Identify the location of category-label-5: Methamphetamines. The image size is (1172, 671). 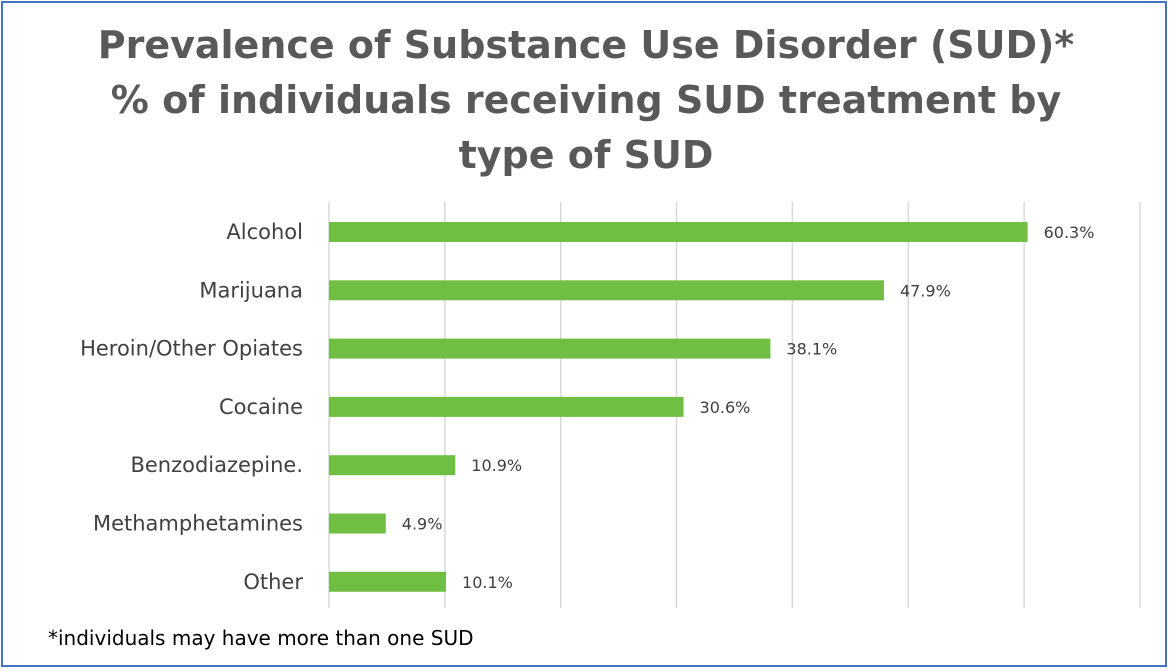
(198, 524).